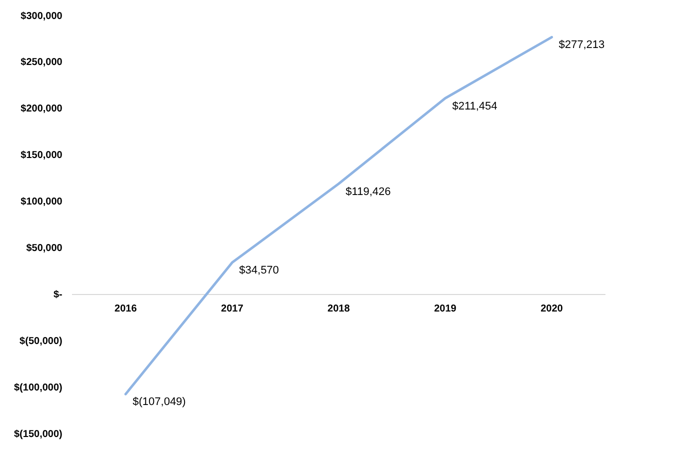 This screenshot has height=450, width=675. I want to click on y-tick-label: $300,000, so click(41, 16).